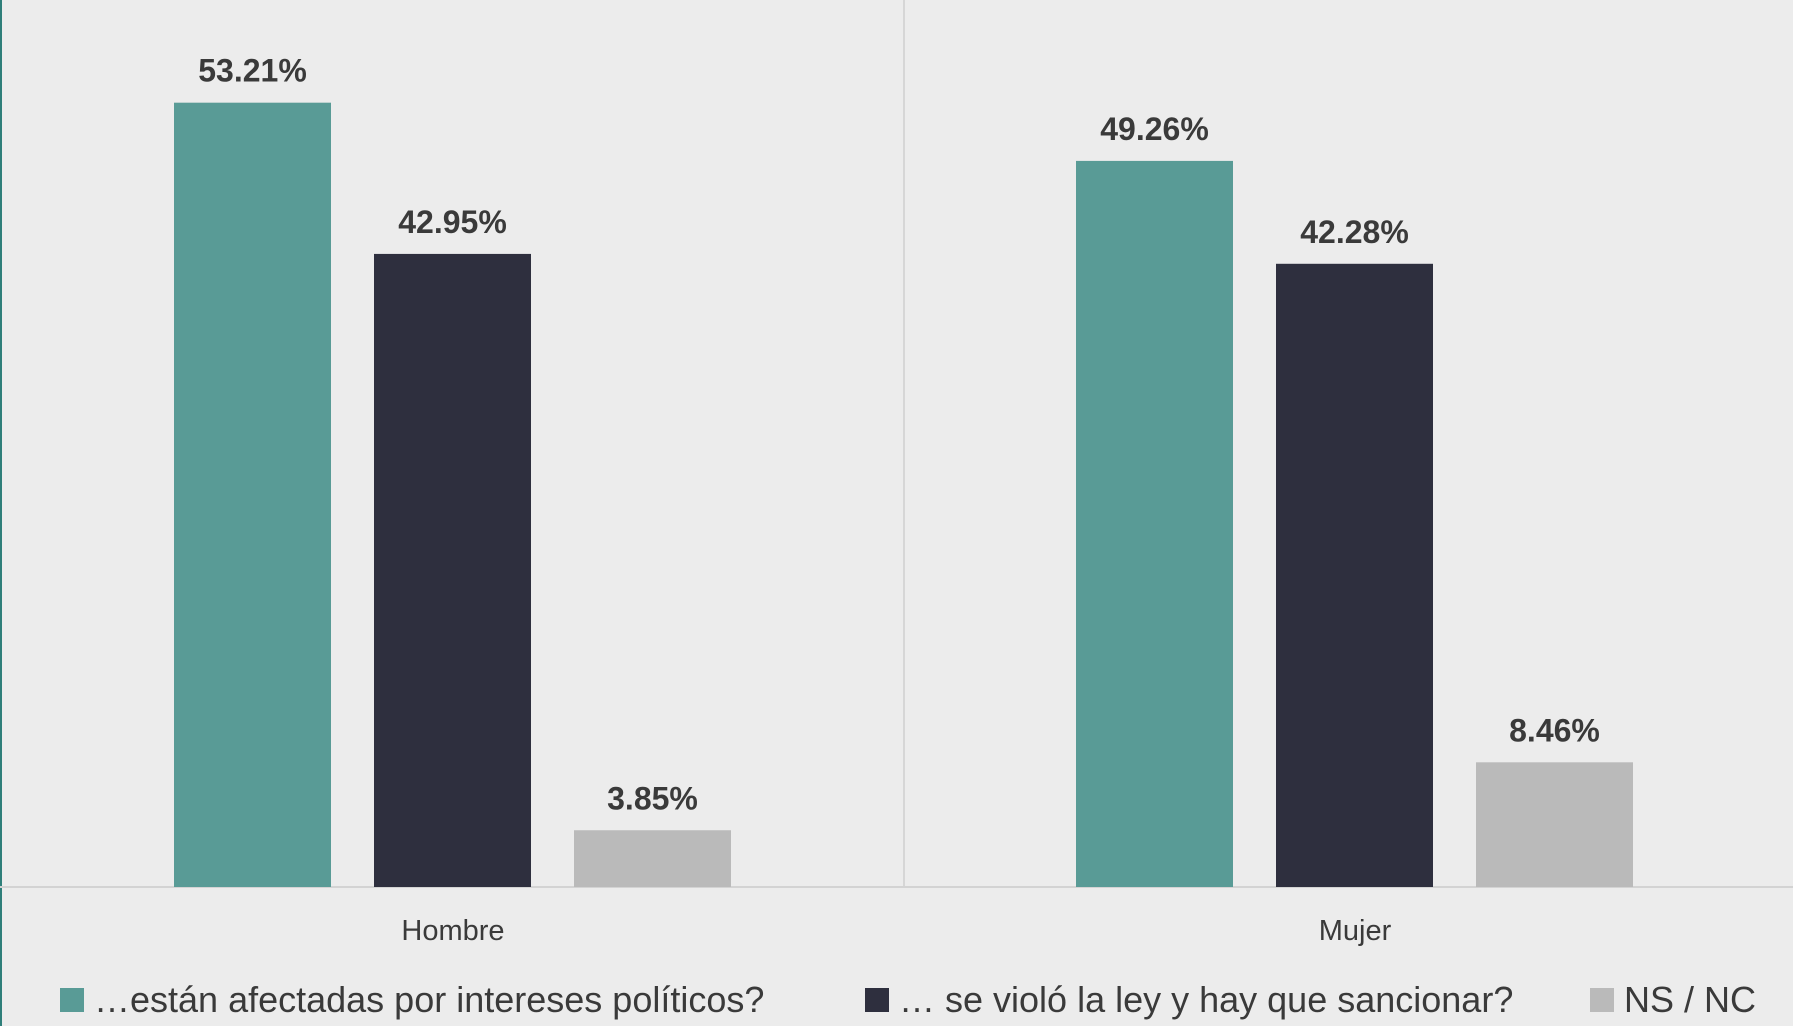  What do you see at coordinates (252, 71) in the screenshot?
I see `data-label-hombre-series-1: 53.21%` at bounding box center [252, 71].